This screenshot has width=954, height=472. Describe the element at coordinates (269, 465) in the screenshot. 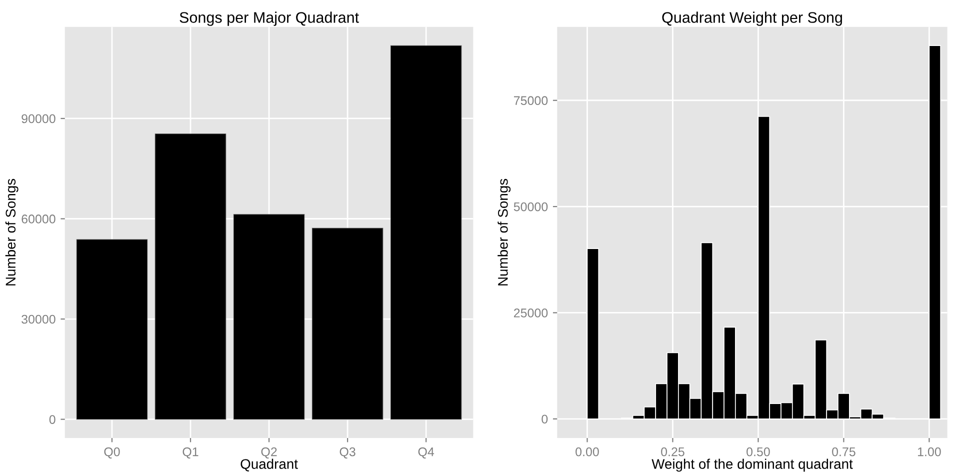

I see `x-axis-title: Quadrant` at that location.